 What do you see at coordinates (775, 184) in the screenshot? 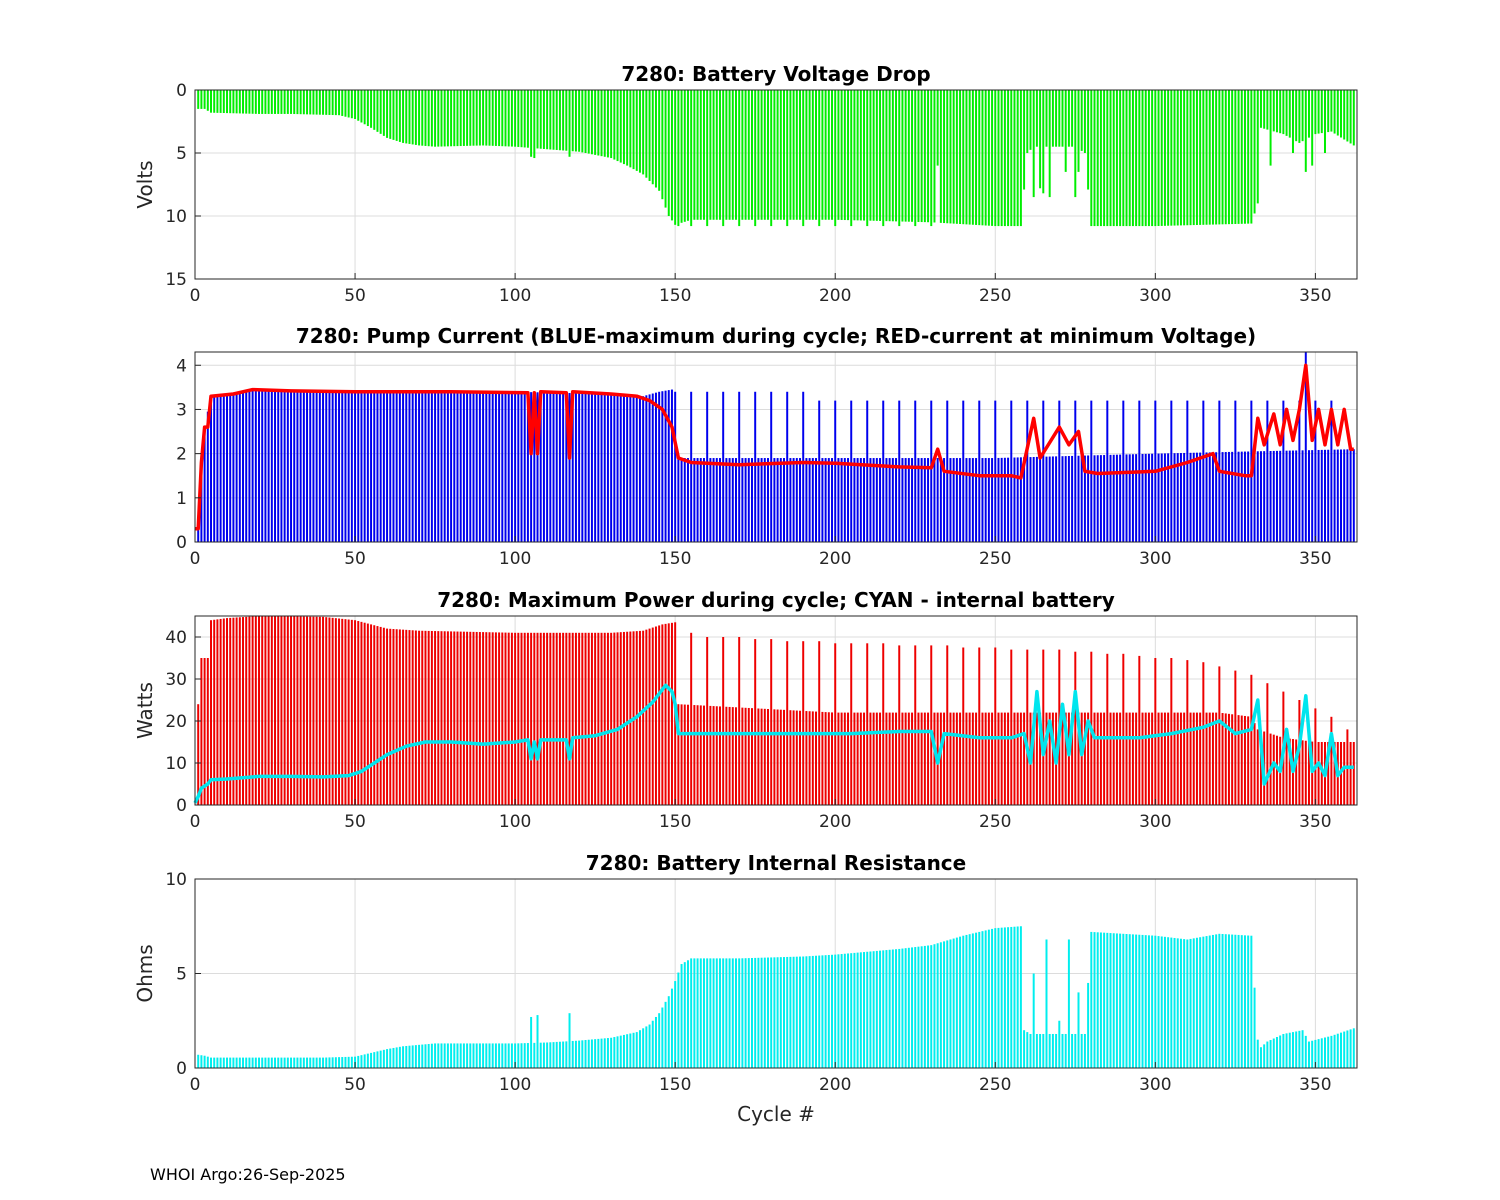
I see `grid-lines` at bounding box center [775, 184].